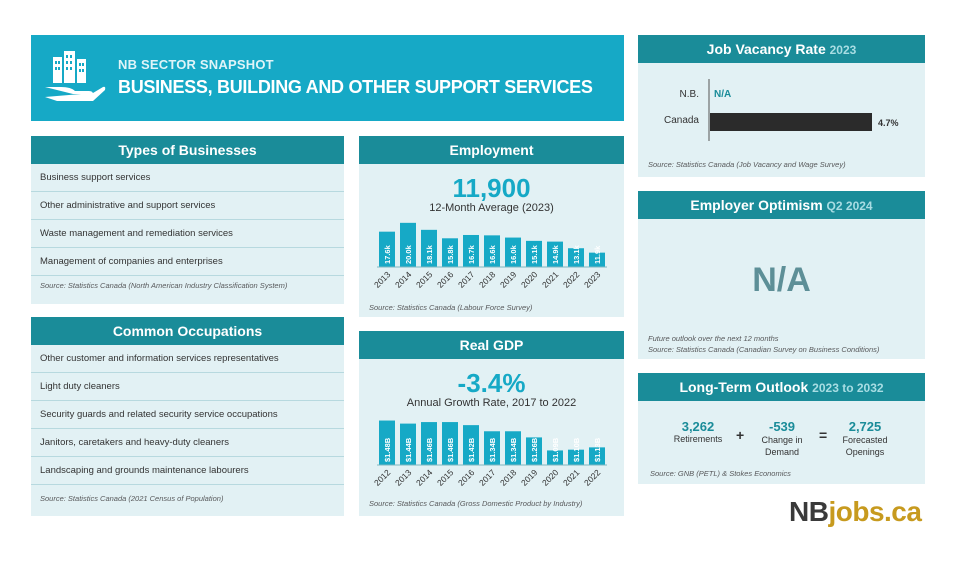 This screenshot has height=567, width=955. Describe the element at coordinates (592, 477) in the screenshot. I see `gdp-tick-label: 2022` at that location.